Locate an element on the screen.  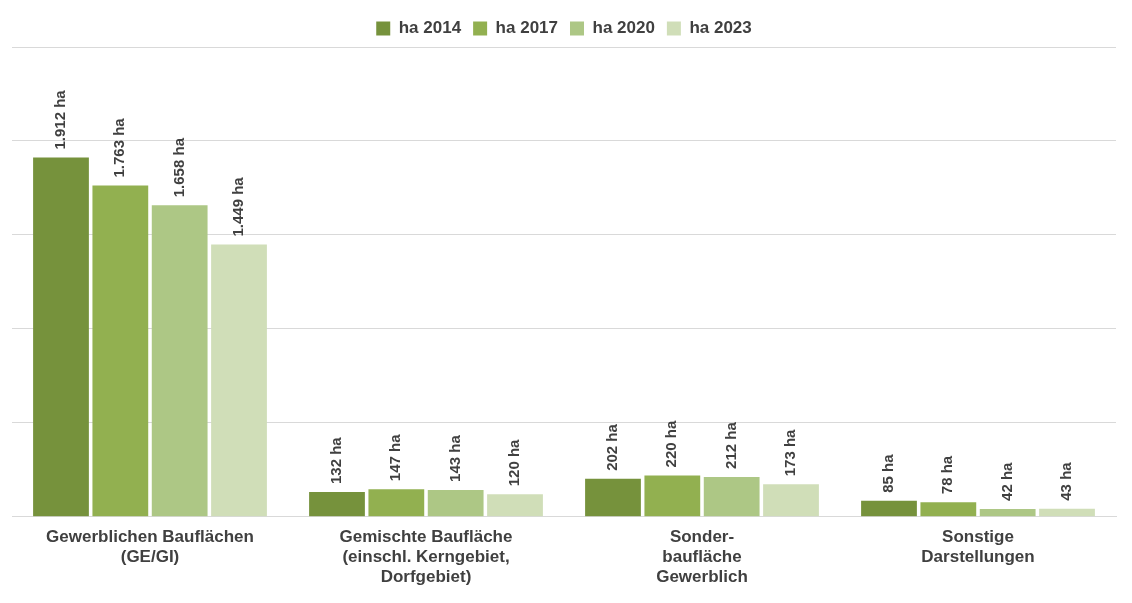
data-label: 43 ha is located at coordinates (1066, 481).